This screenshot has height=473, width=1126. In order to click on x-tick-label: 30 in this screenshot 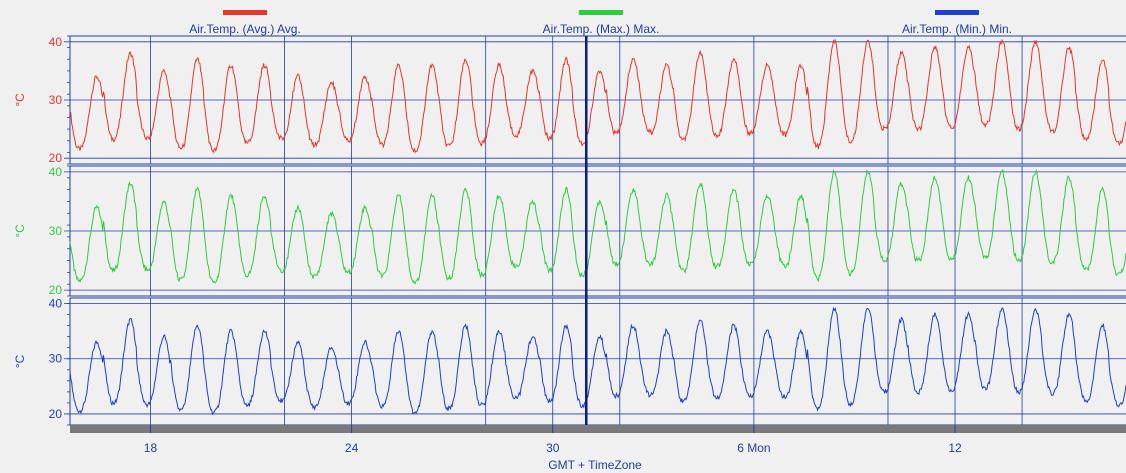, I will do `click(553, 448)`.